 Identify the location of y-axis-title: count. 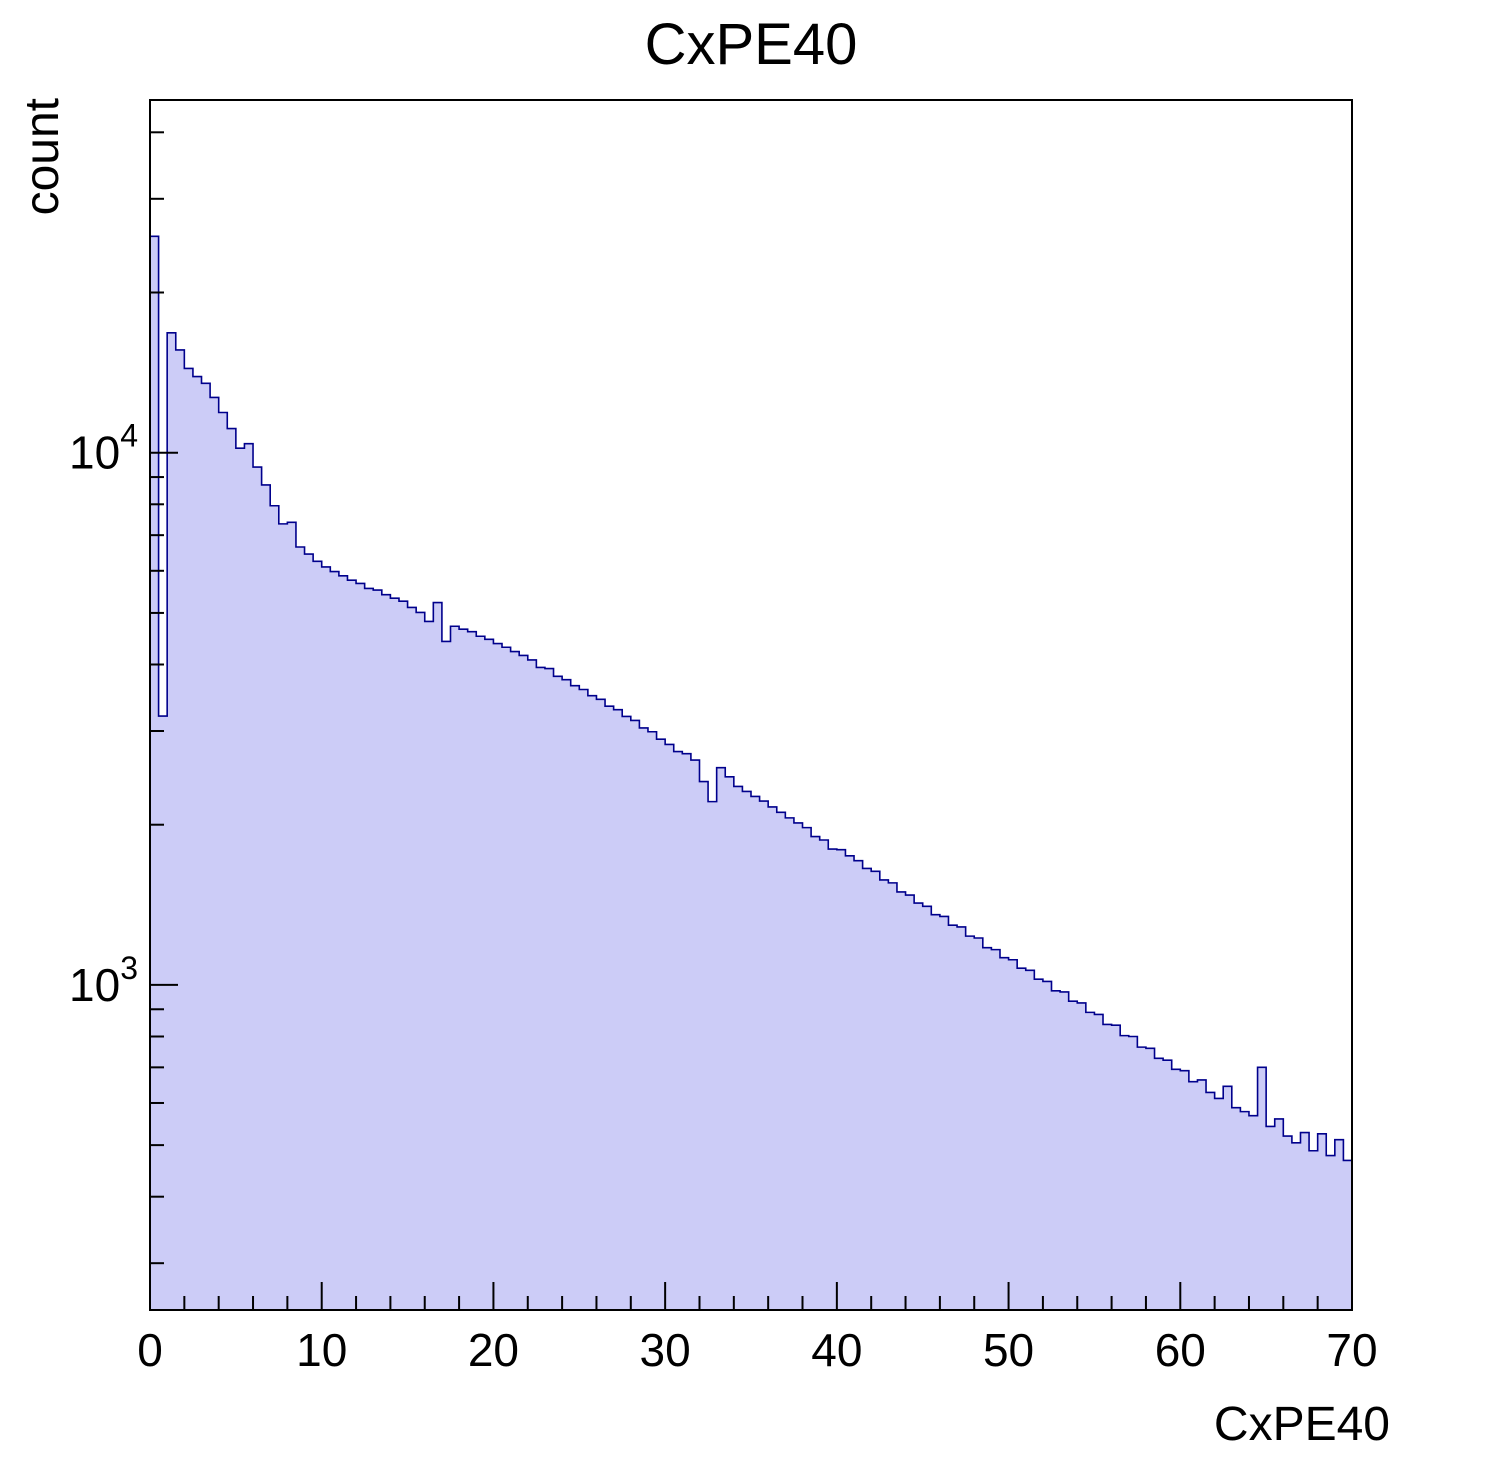
(42, 156).